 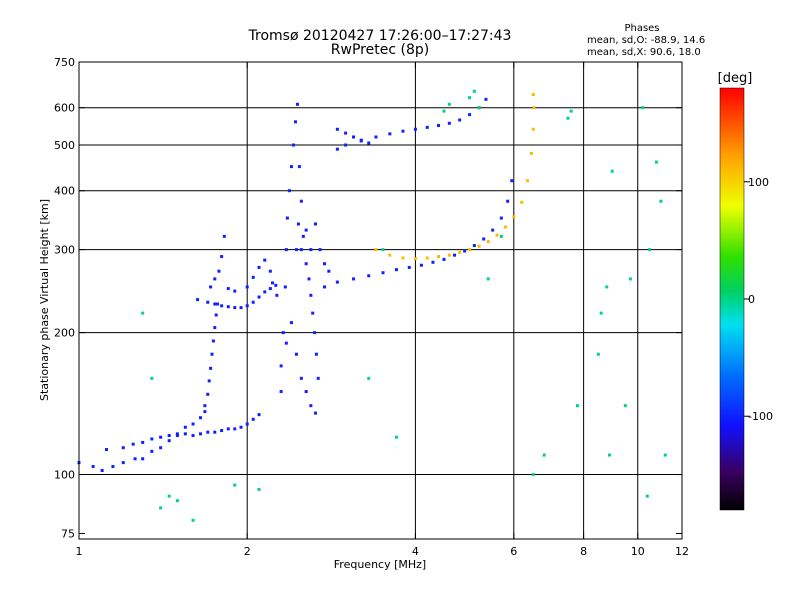 I want to click on x-tick-label: 2, so click(x=247, y=551).